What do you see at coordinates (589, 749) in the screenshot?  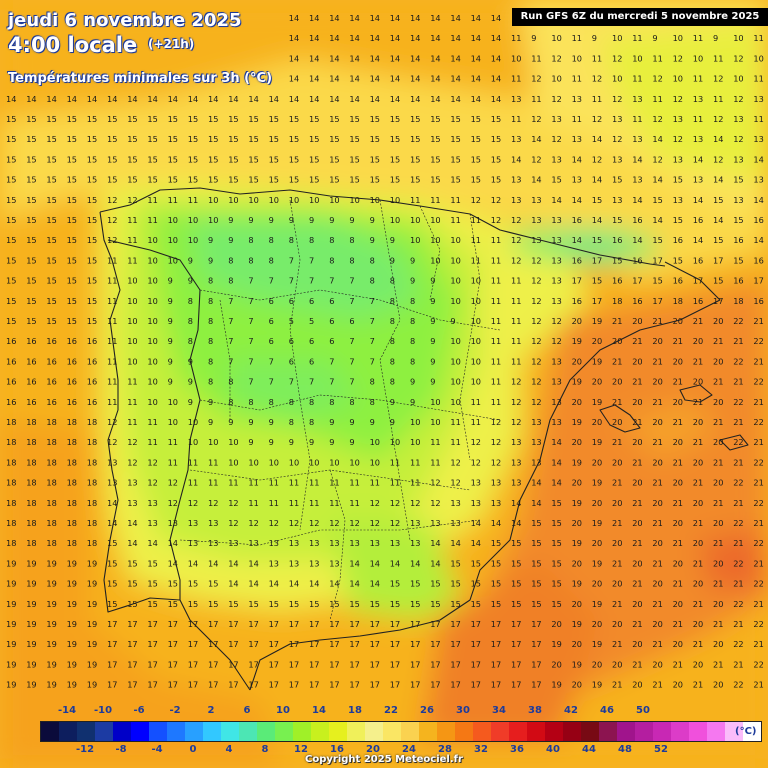 I see `legend-label: 44` at bounding box center [589, 749].